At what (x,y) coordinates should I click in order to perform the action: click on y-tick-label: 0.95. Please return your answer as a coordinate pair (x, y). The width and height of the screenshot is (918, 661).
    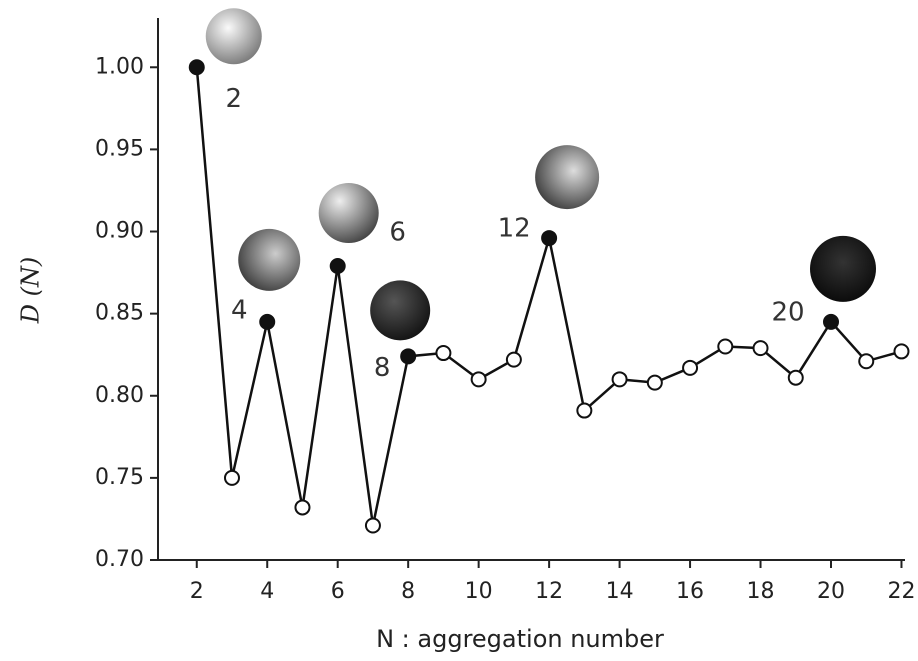
    Looking at the image, I should click on (119, 148).